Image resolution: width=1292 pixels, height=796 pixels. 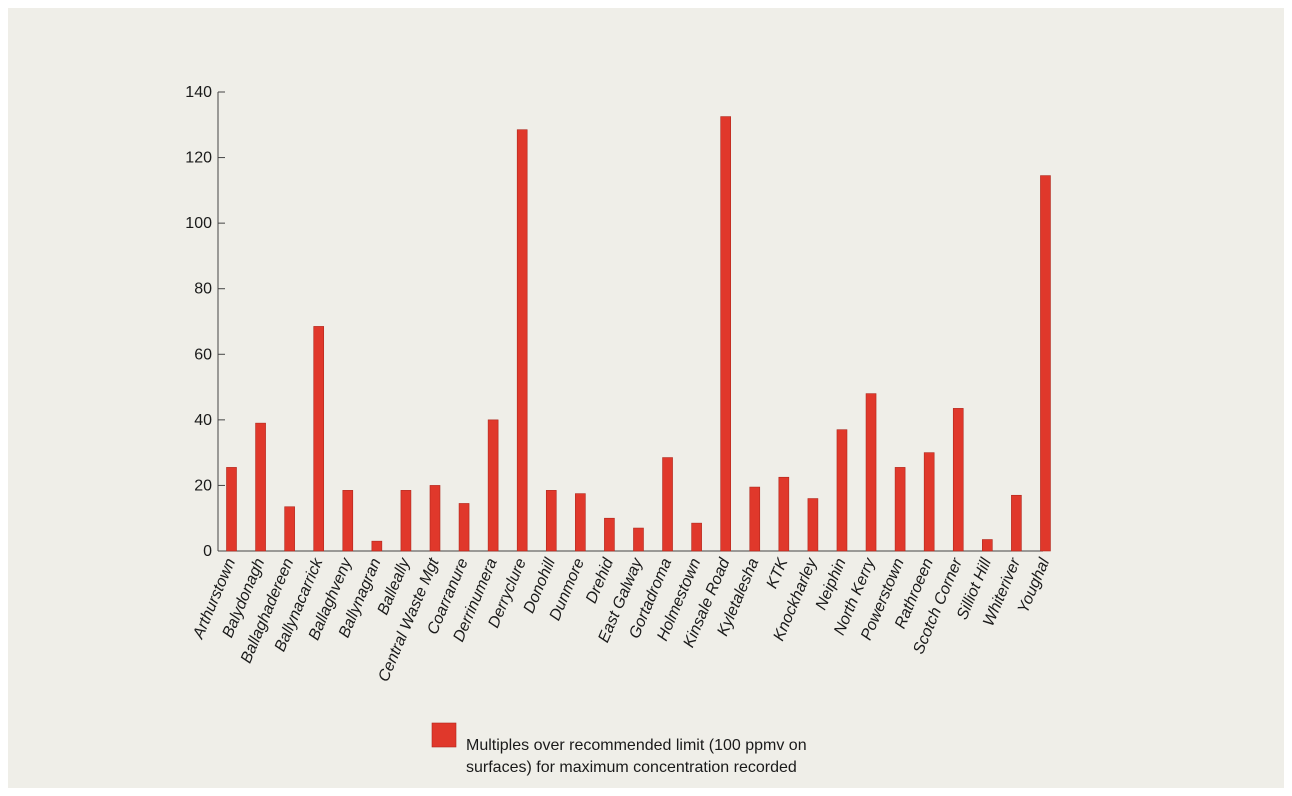 I want to click on y-axis: 0 20 40 60 80 100 120 140, so click(x=205, y=322).